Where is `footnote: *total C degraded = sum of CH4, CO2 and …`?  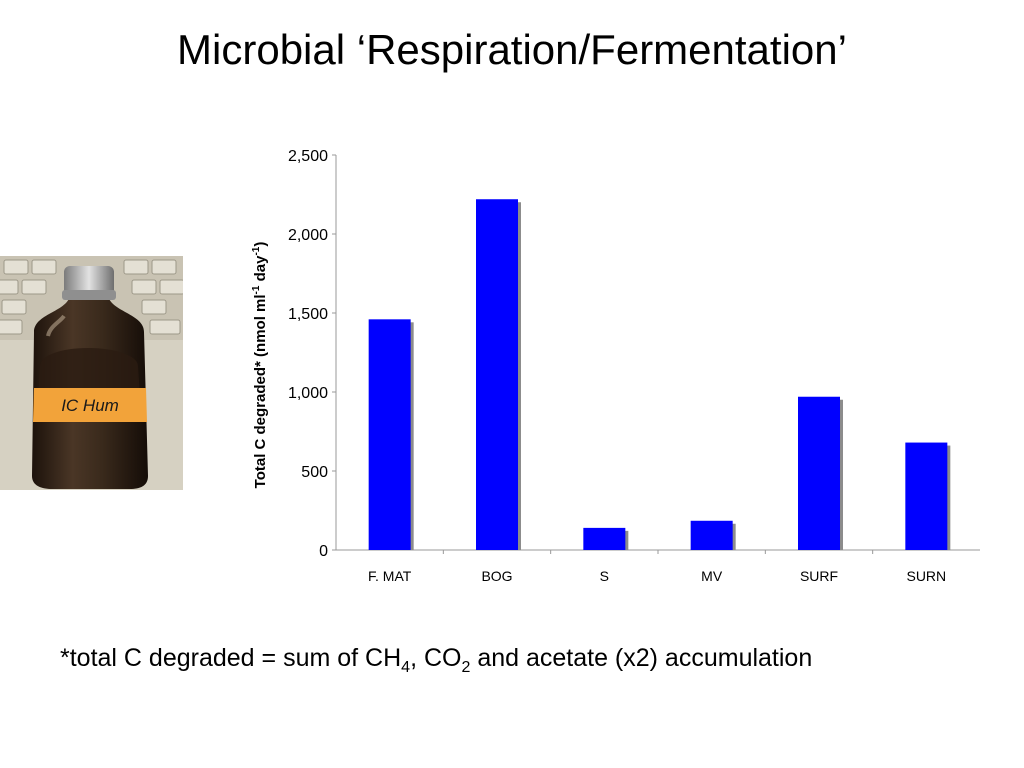 footnote: *total C degraded = sum of CH4, CO2 and … is located at coordinates (436, 660).